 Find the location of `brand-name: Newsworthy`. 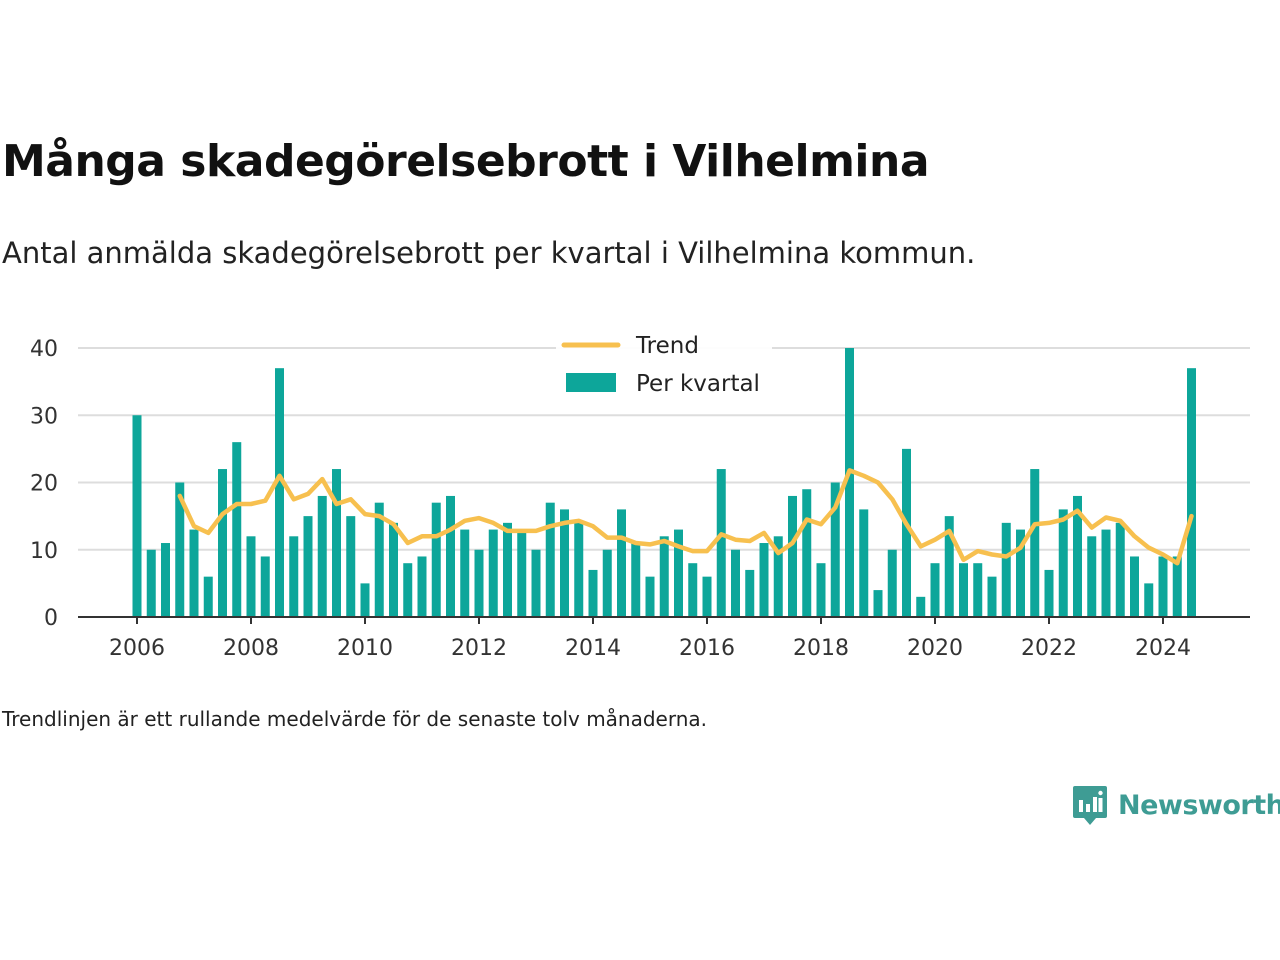

brand-name: Newsworthy is located at coordinates (1199, 805).